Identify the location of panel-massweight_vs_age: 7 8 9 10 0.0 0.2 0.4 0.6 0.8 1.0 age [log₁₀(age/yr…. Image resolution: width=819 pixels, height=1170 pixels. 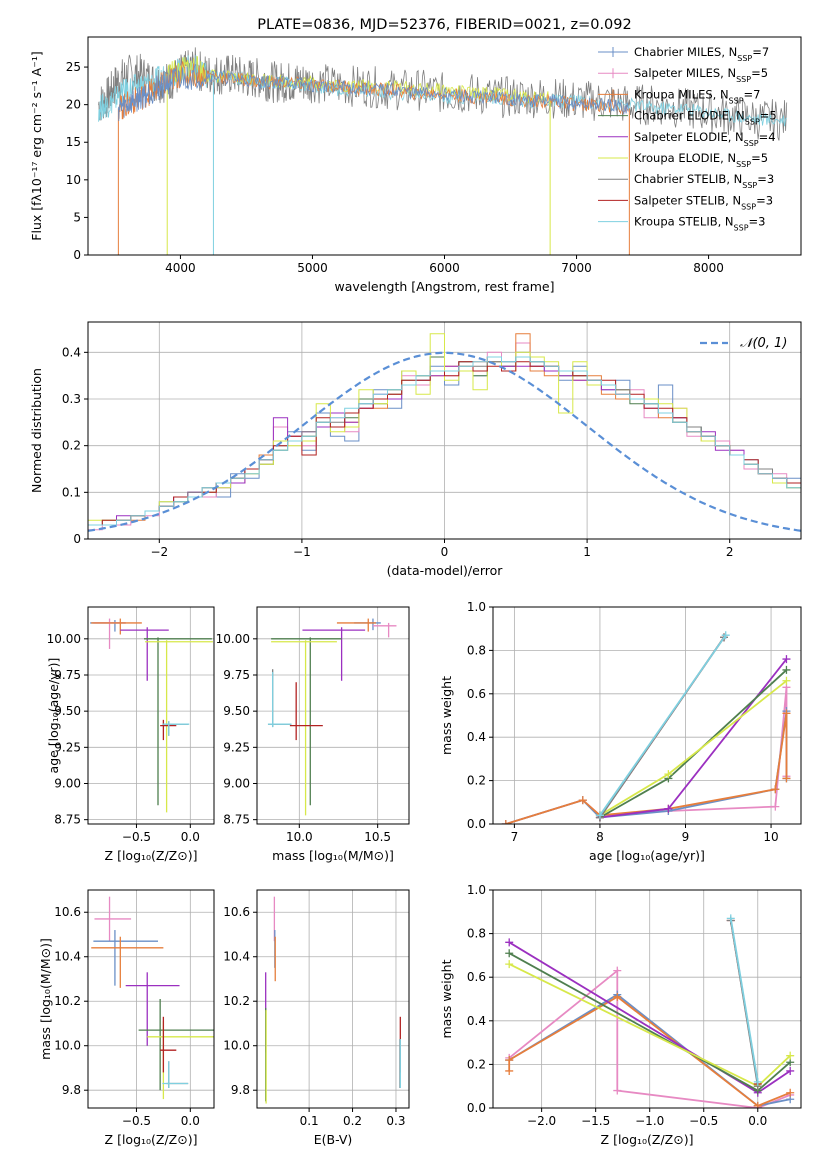
(620, 731).